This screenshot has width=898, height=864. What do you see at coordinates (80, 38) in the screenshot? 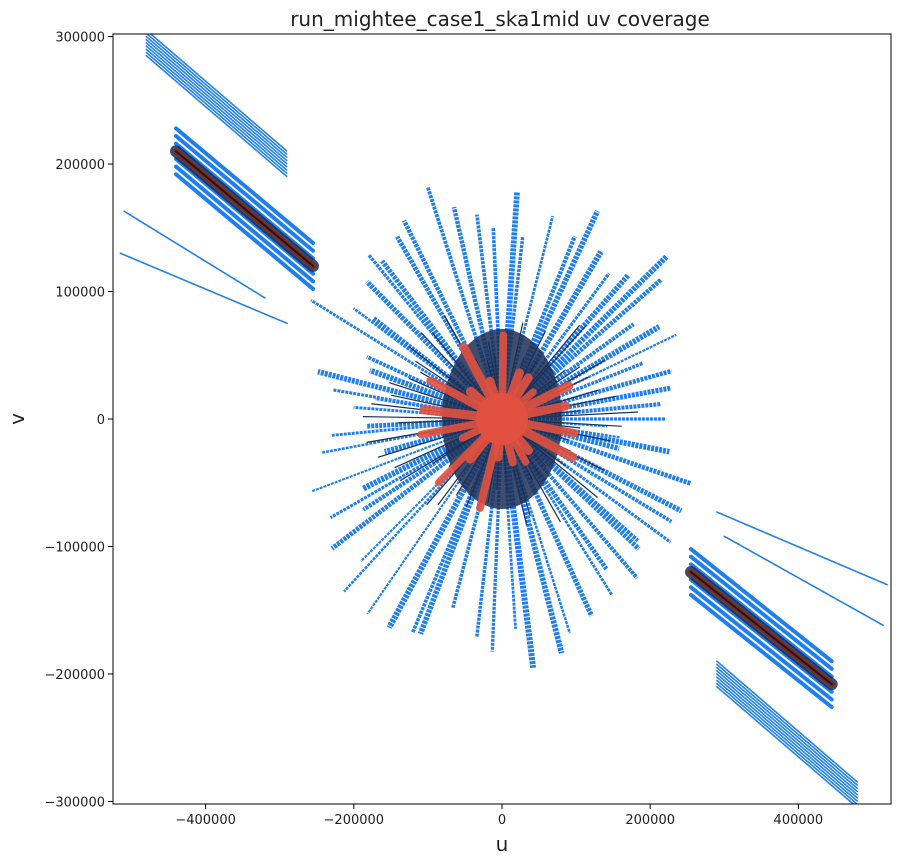
I see `y-tick-label: 300000` at bounding box center [80, 38].